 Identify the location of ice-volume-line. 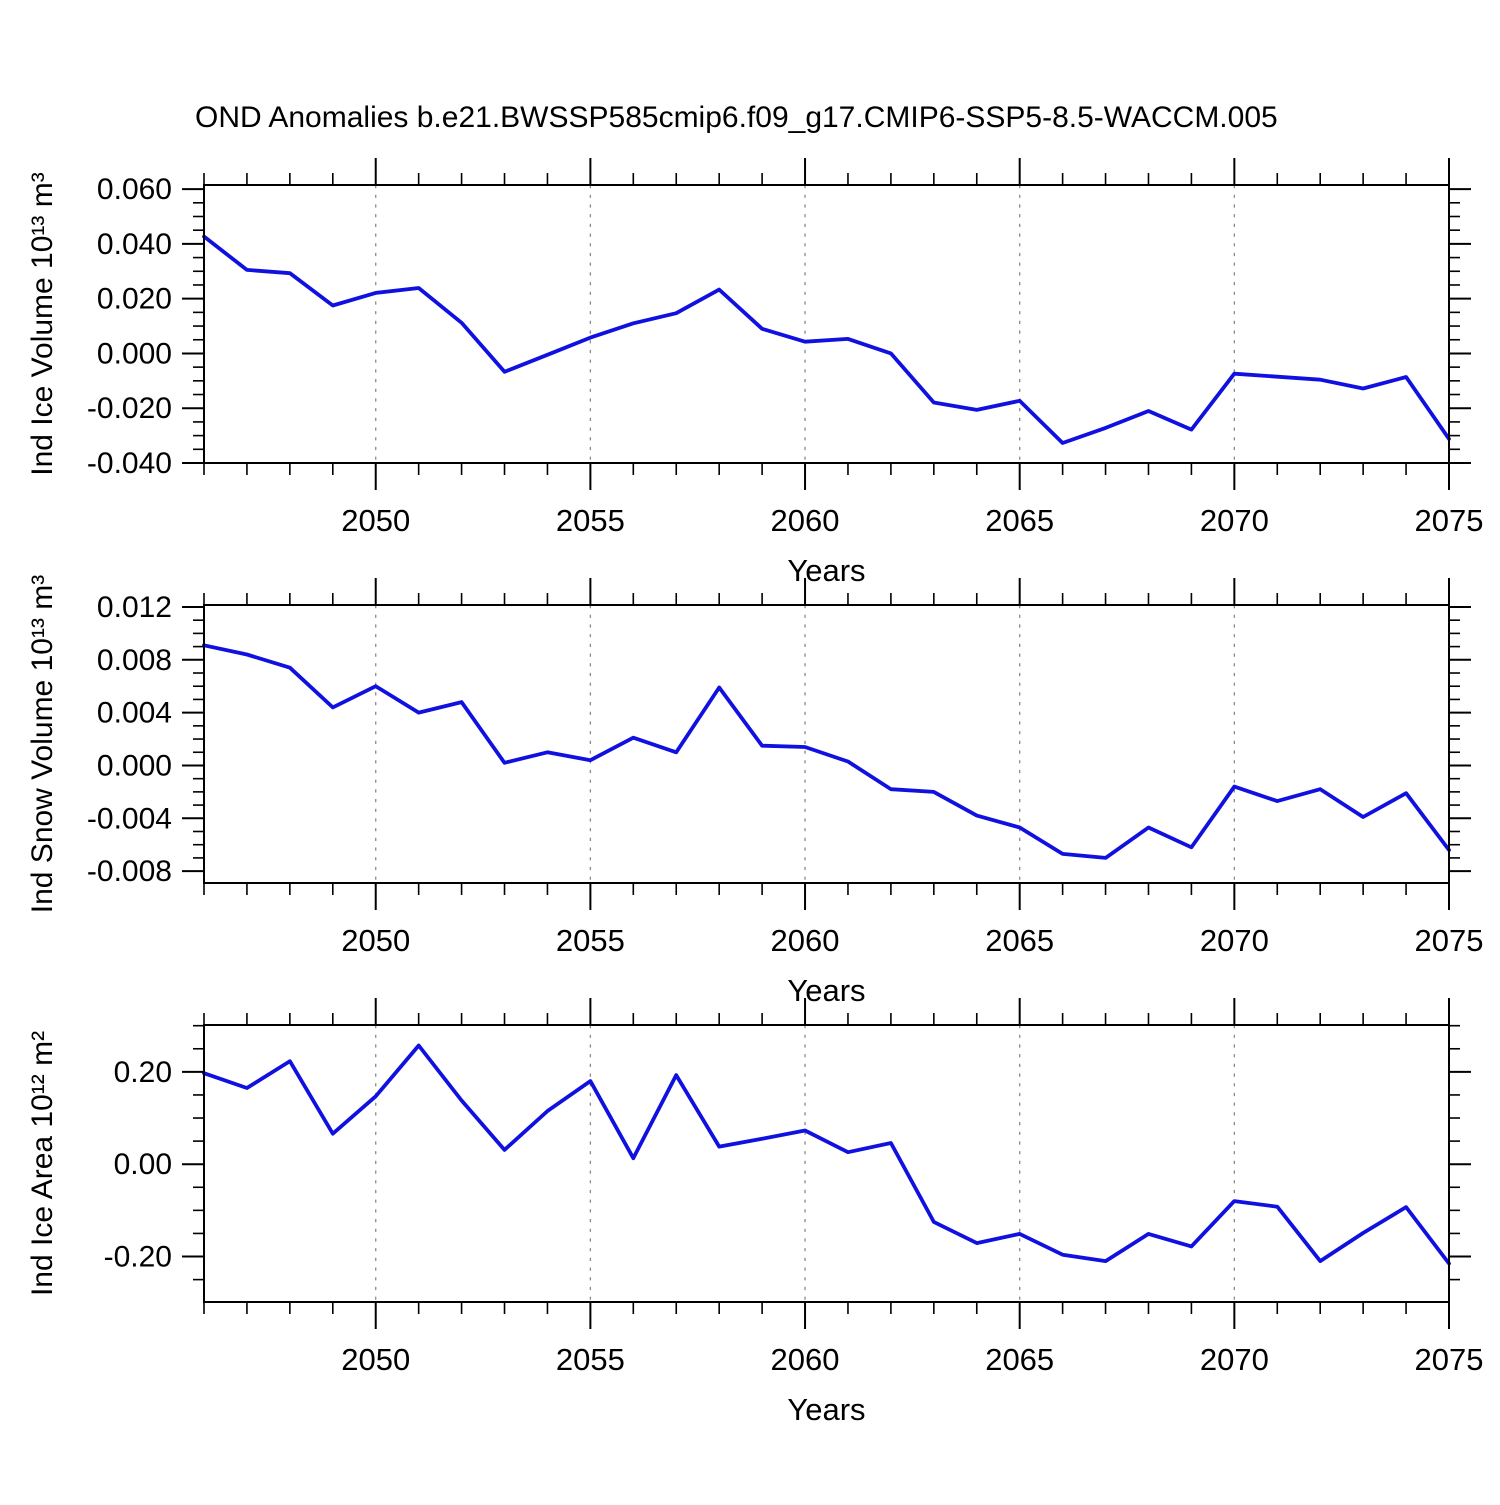
(826, 339).